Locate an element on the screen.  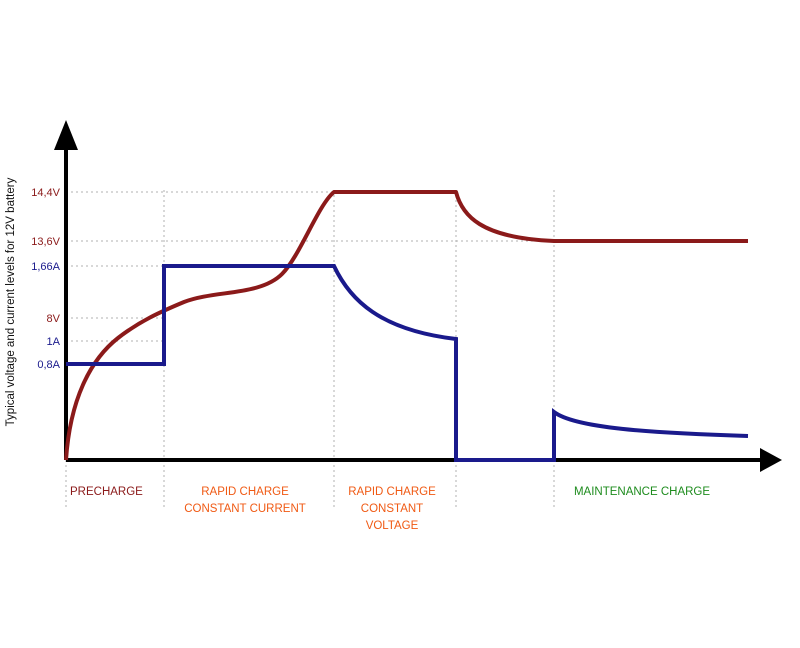
phase-label-rapid-cc: RAPID CHARGE is located at coordinates (245, 492).